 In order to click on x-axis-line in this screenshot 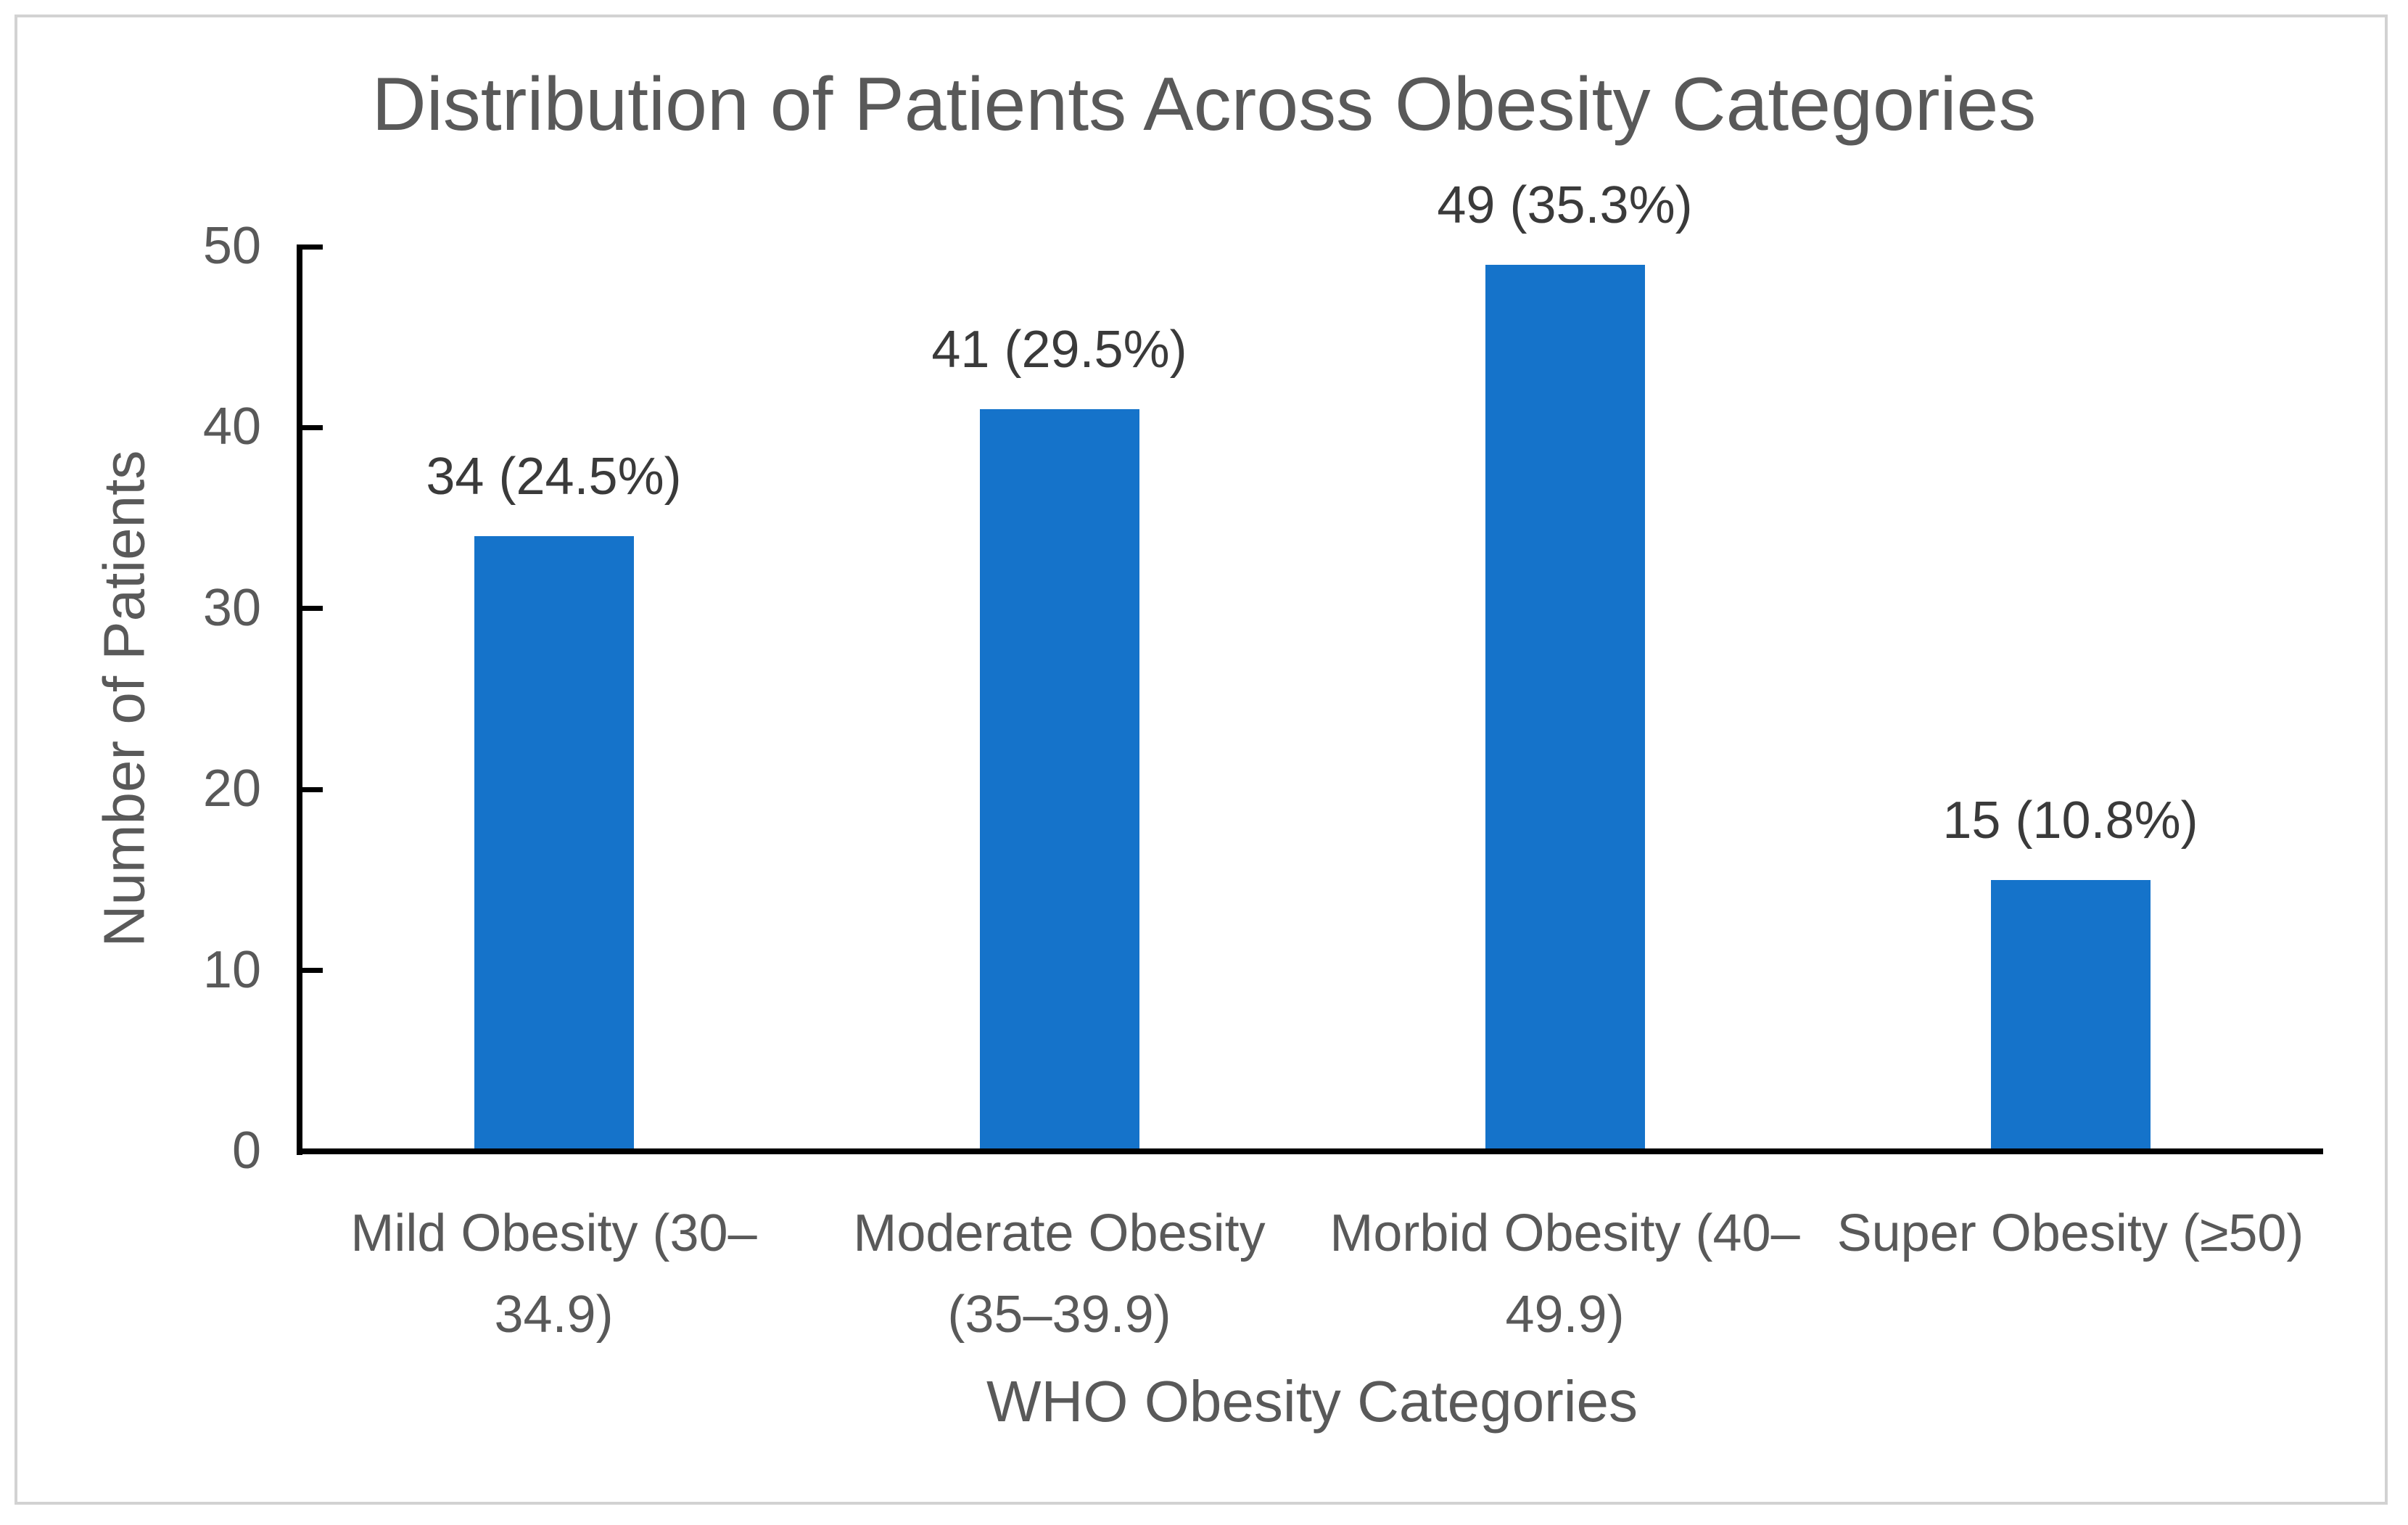, I will do `click(1310, 1151)`.